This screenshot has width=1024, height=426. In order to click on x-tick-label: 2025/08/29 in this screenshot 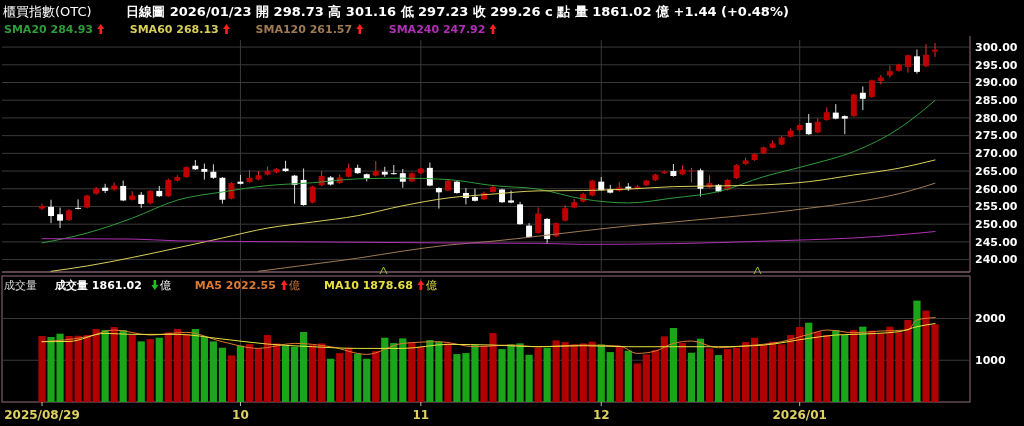, I will do `click(42, 415)`.